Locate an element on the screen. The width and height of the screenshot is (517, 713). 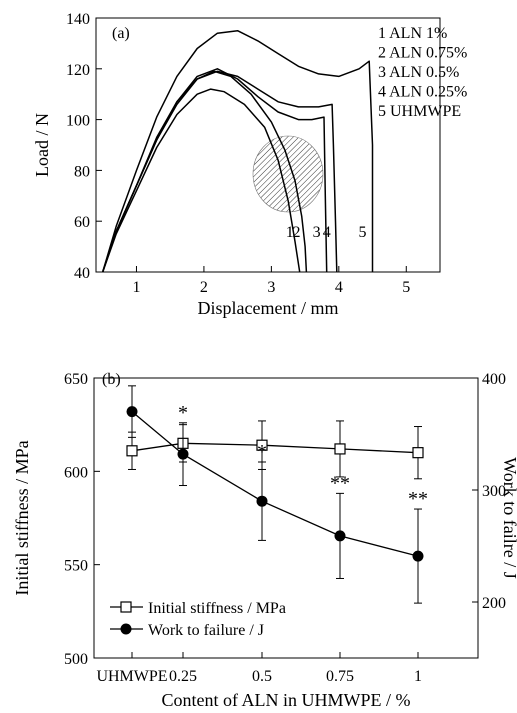
curve-end-label: 4 is located at coordinates (327, 232).